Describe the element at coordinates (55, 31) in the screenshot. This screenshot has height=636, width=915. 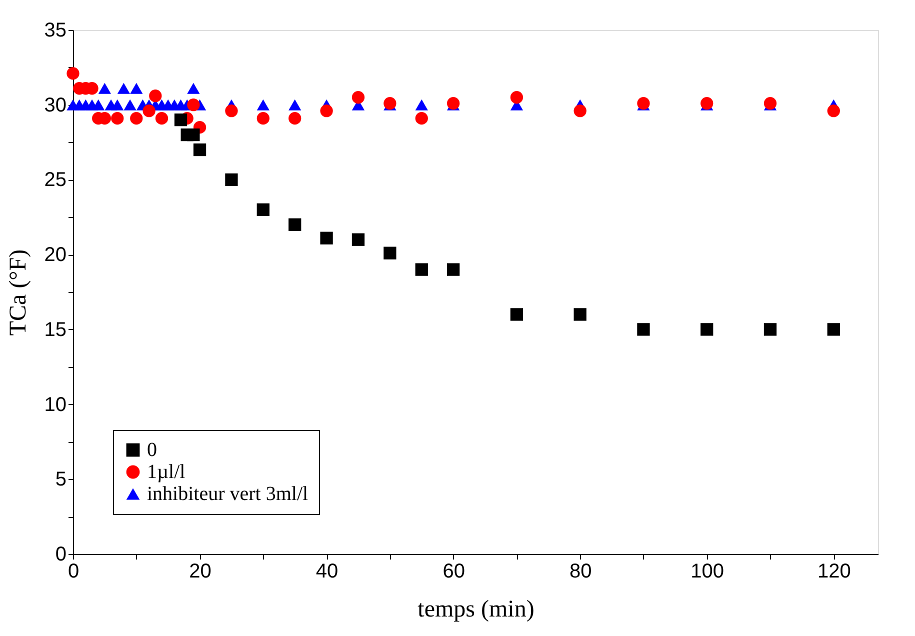
I see `y-tick-label: 35` at that location.